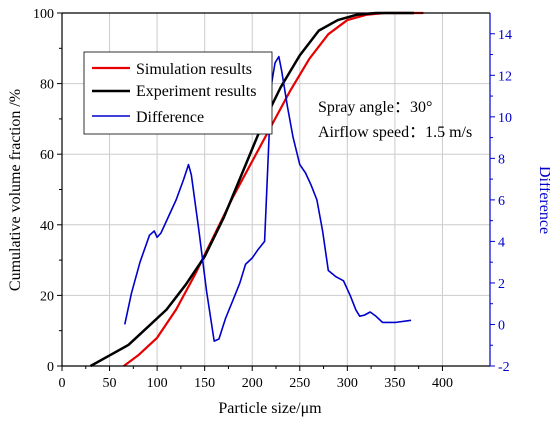 Image resolution: width=550 pixels, height=422 pixels. I want to click on y-tick-label: 40, so click(47, 226).